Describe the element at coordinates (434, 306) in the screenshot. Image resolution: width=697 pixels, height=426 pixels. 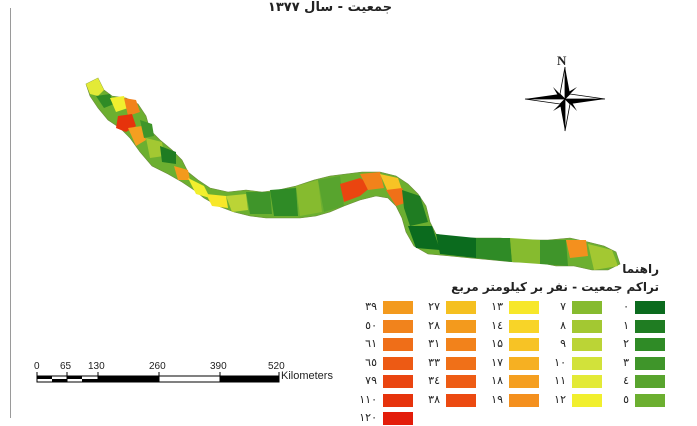
I see `legend-label: ۲۷` at that location.